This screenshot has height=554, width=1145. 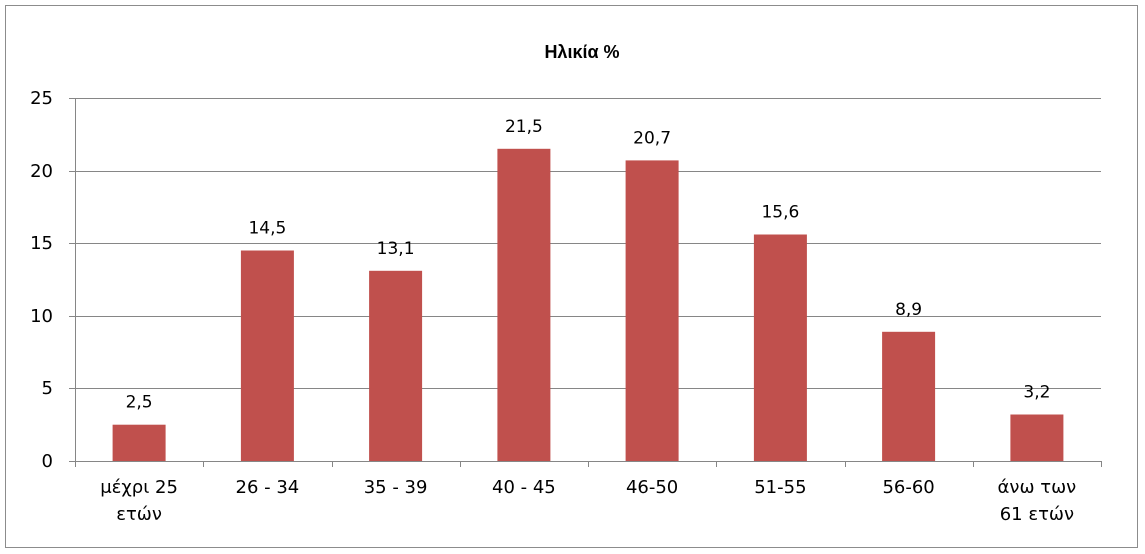 I want to click on x-tick-label: άνω των 61 ετών, so click(x=1037, y=501).